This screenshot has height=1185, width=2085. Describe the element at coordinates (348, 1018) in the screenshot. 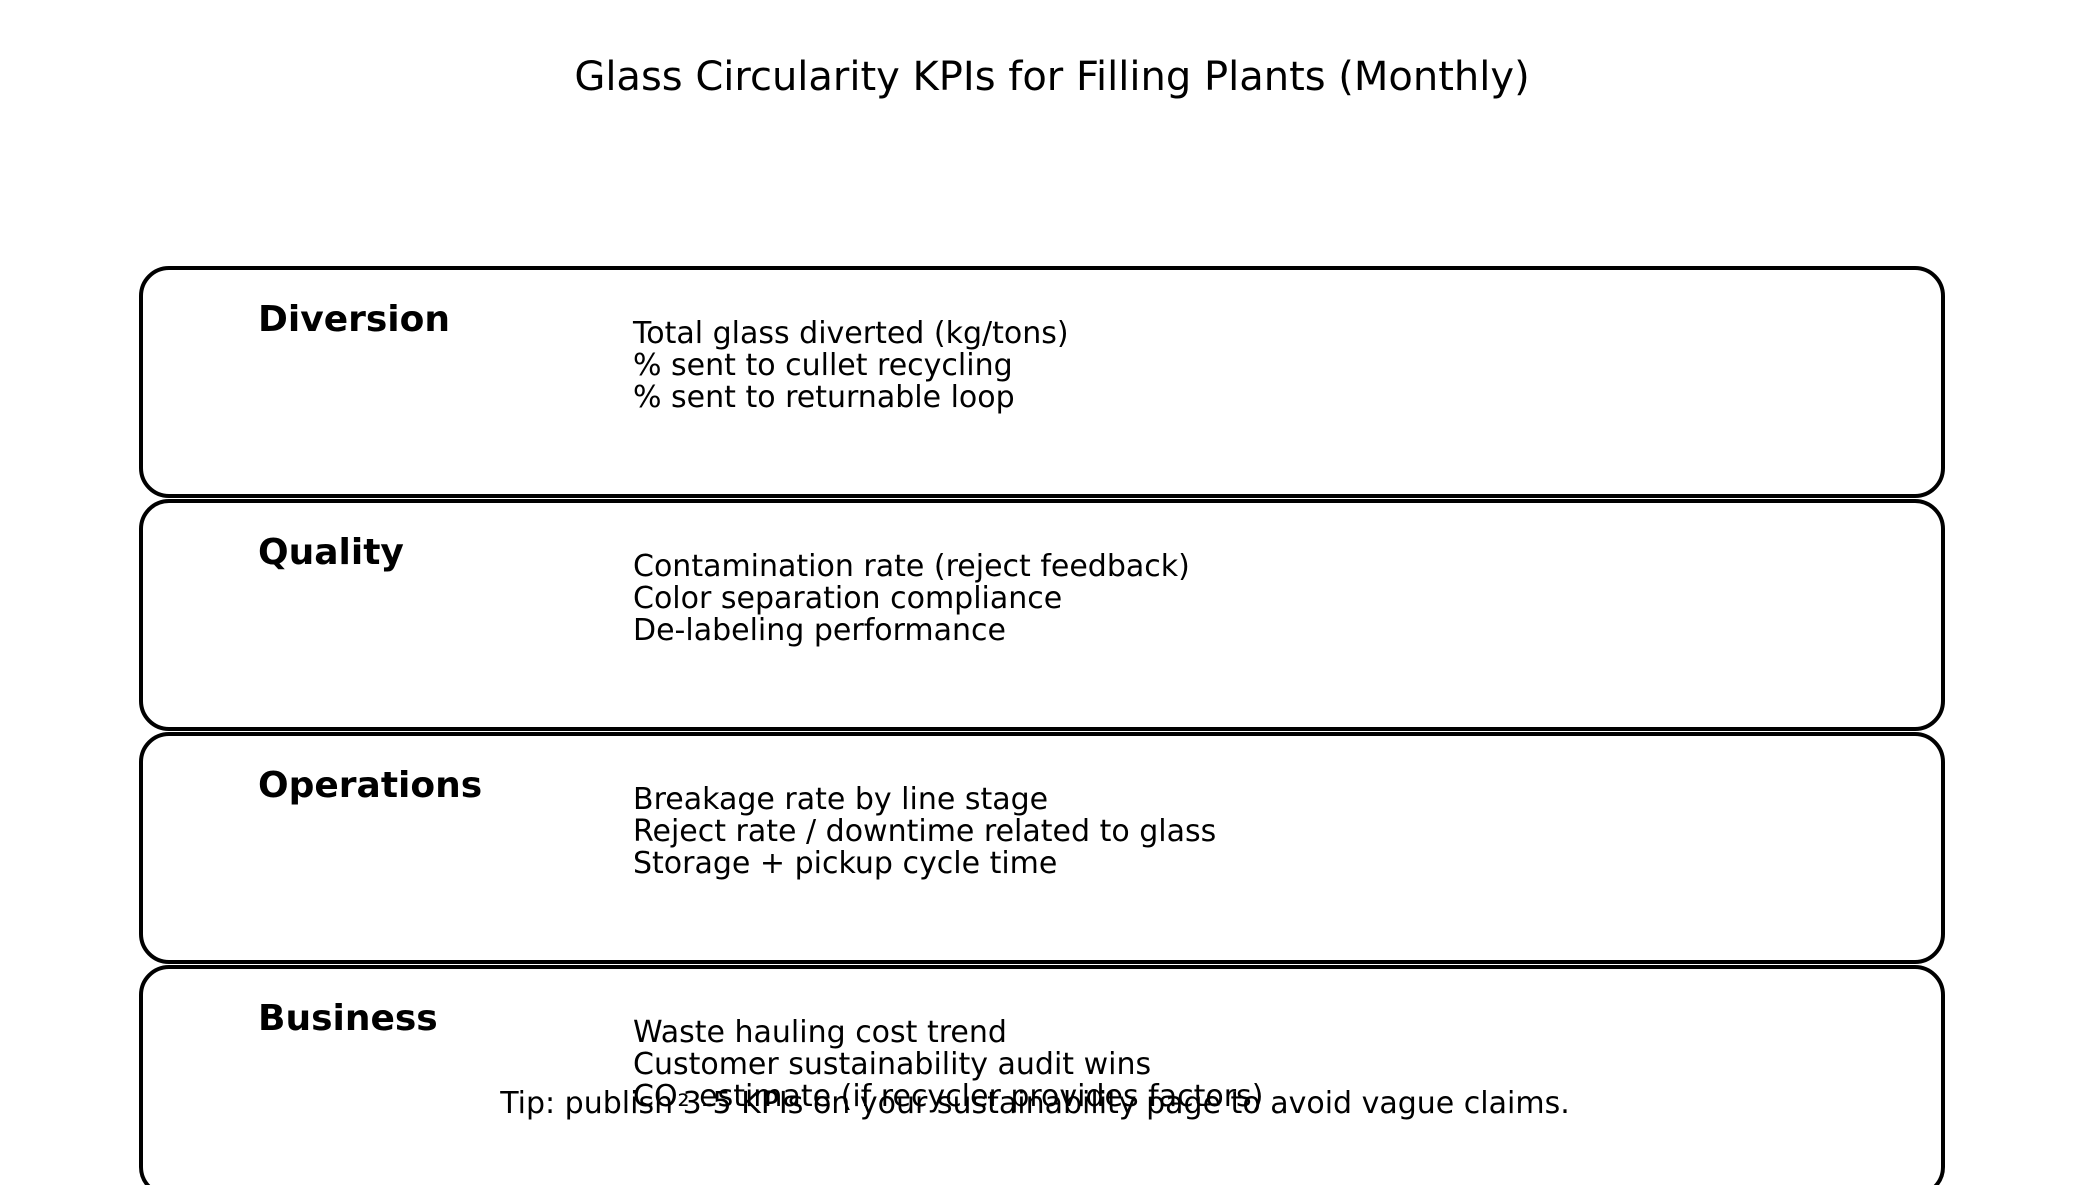

I see `category-label-business: Business` at that location.